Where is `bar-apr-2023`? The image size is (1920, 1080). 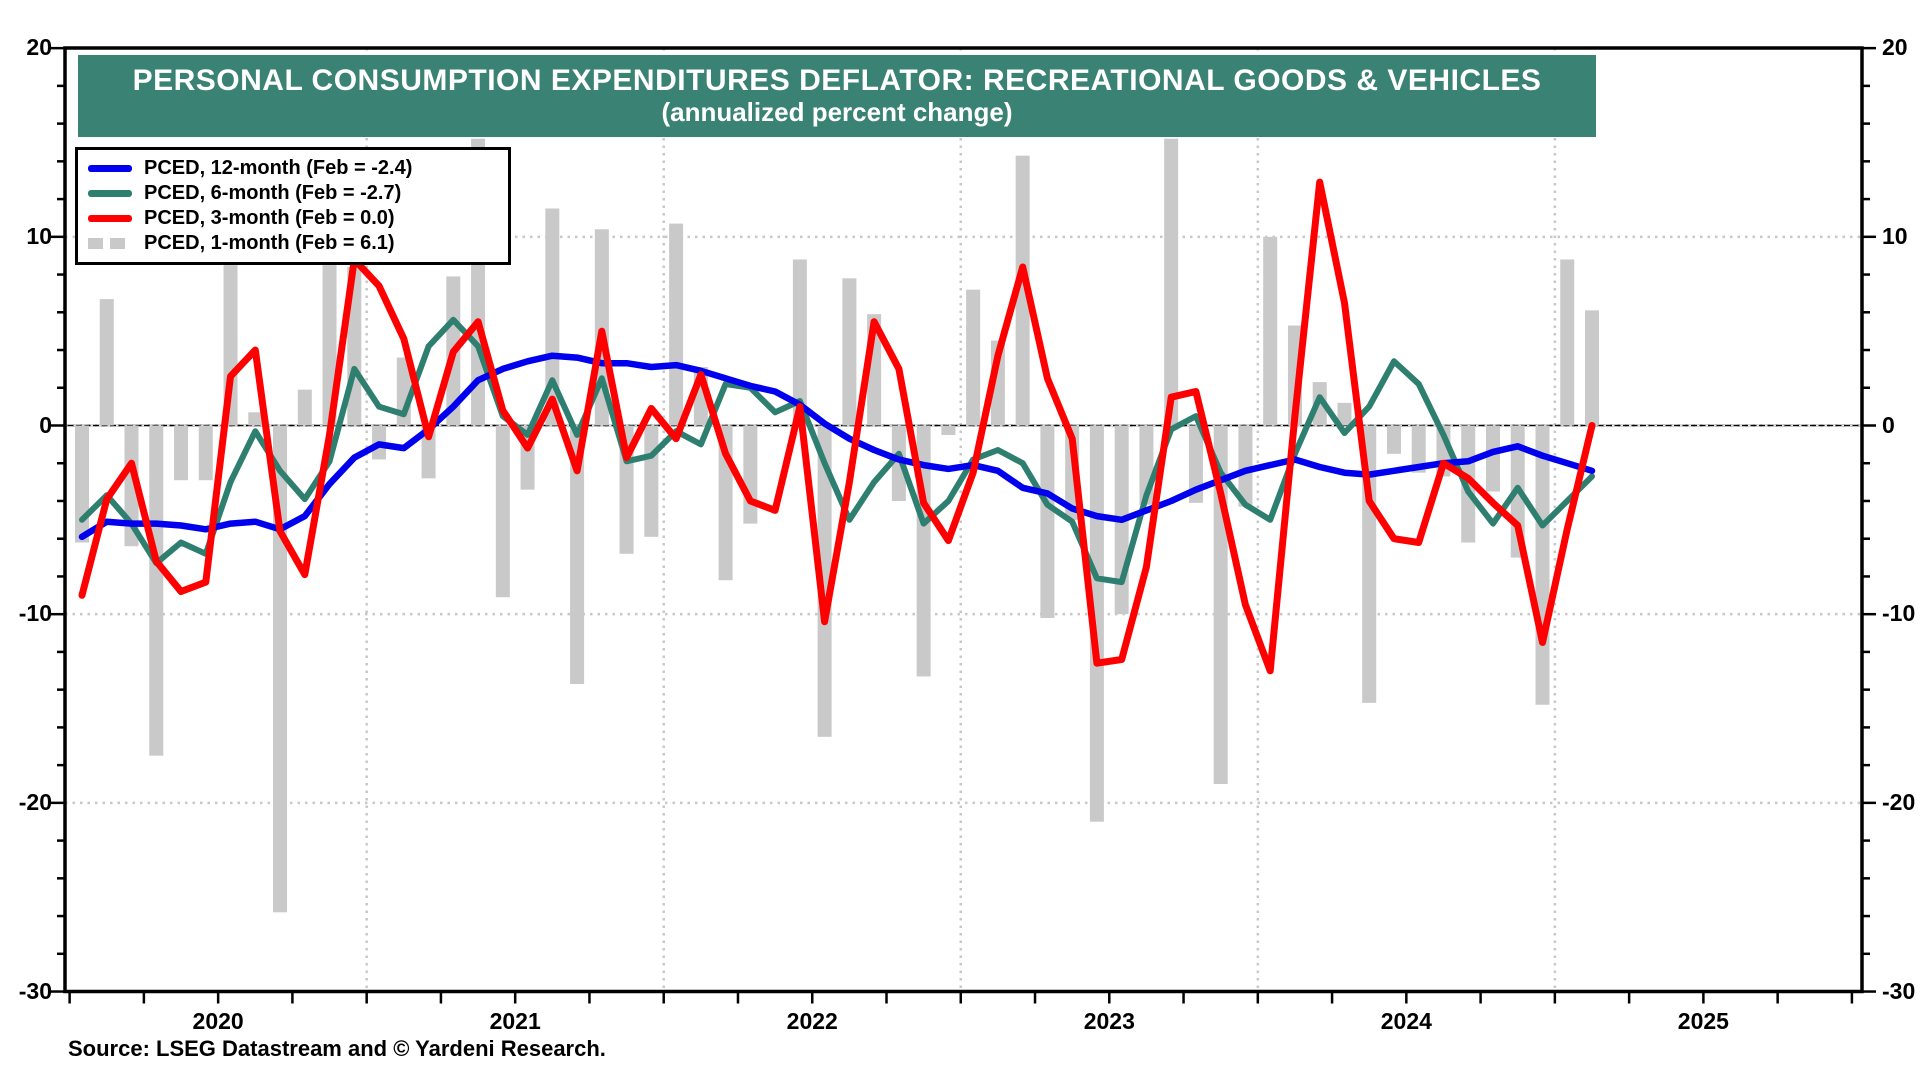
bar-apr-2023 is located at coordinates (1047, 521).